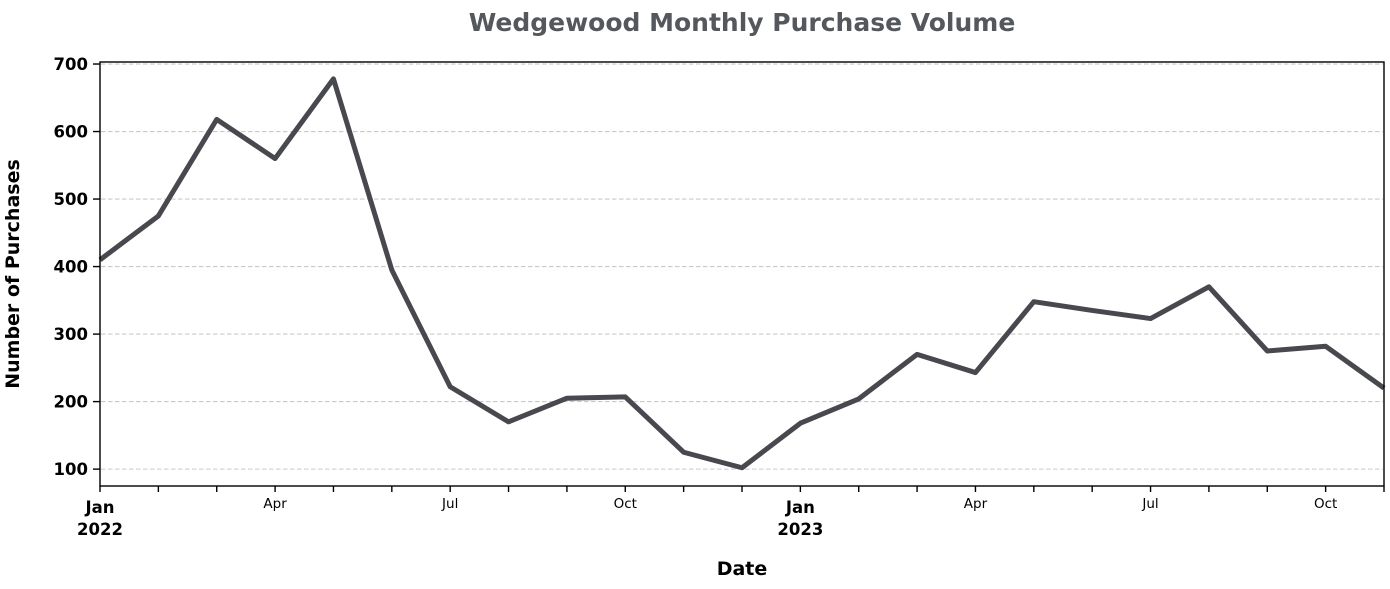  I want to click on y-tick-label: 700, so click(71, 64).